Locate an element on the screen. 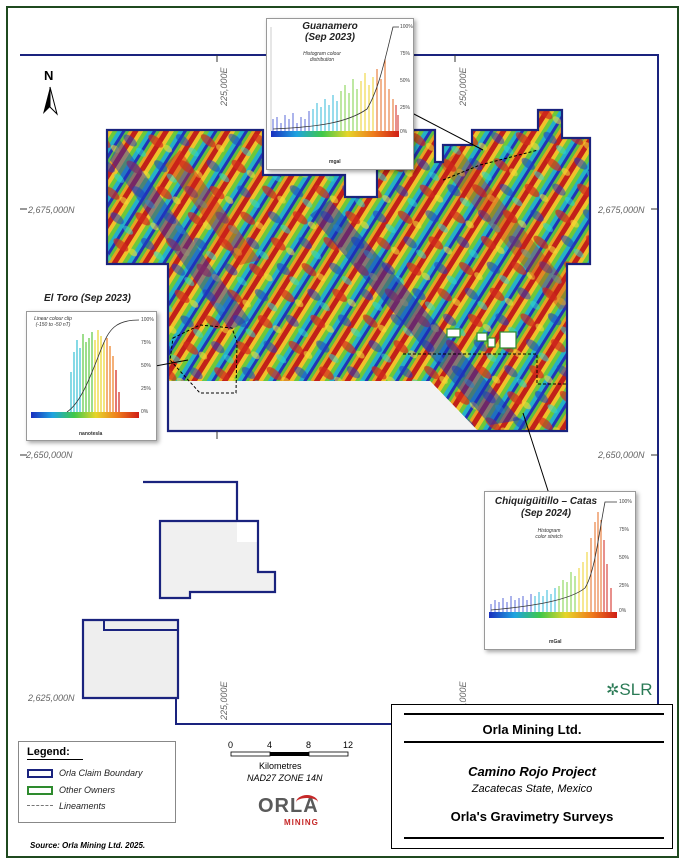 The width and height of the screenshot is (687, 865). project-name: Camino Rojo Project is located at coordinates (532, 771).